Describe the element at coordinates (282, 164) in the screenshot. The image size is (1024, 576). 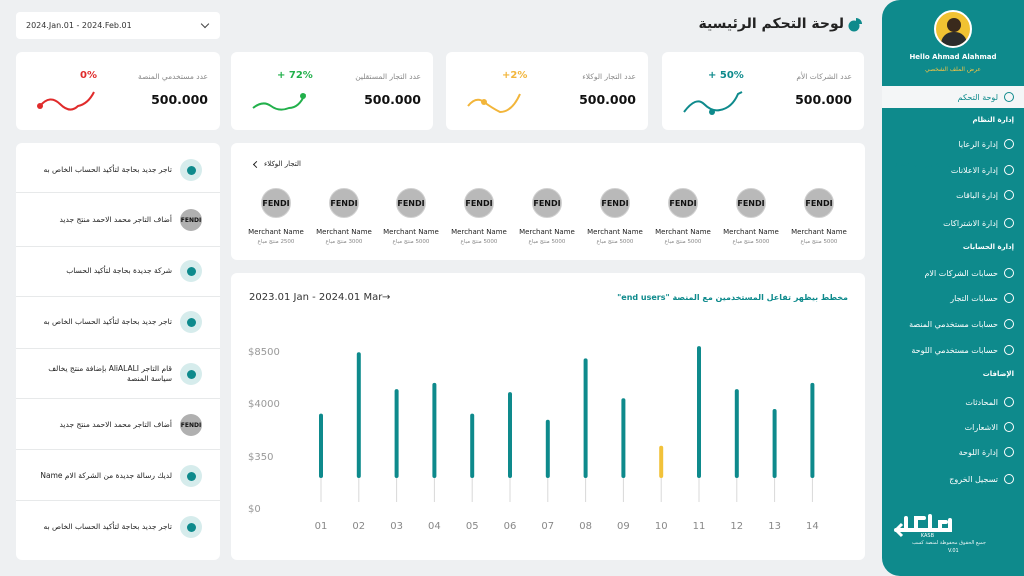
I see `agent-merchants-link: التجار الوكلاء` at that location.